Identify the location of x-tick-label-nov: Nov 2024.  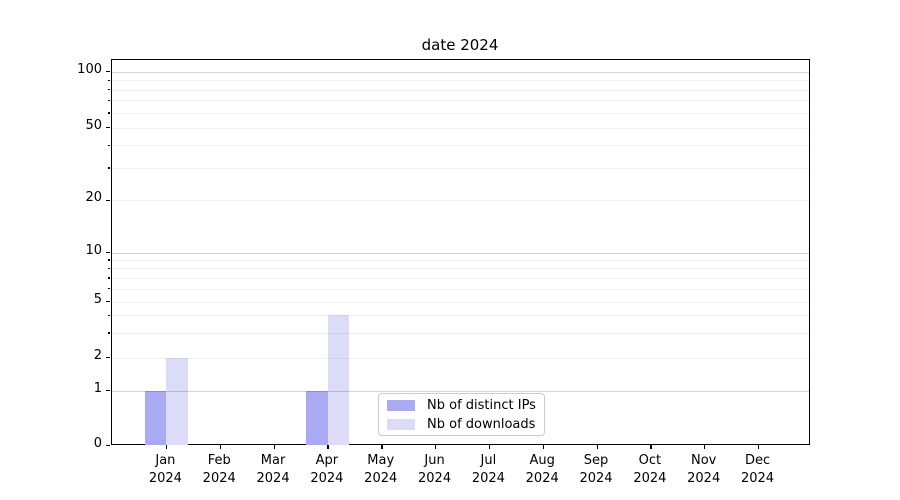
(704, 469).